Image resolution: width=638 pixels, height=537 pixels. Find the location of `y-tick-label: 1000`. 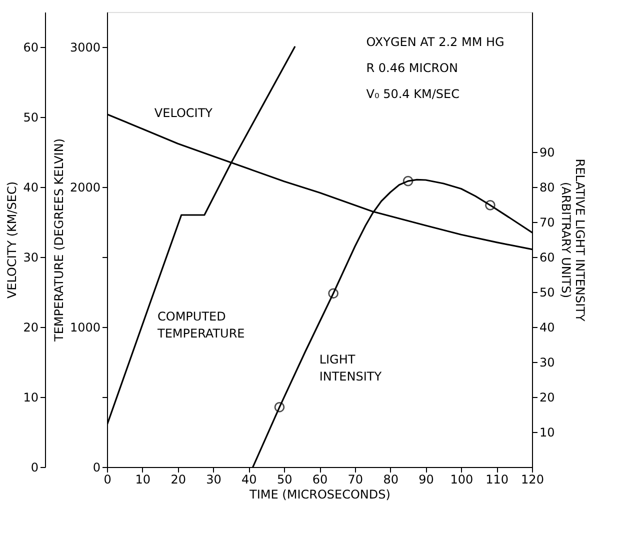

y-tick-label: 1000 is located at coordinates (85, 327).